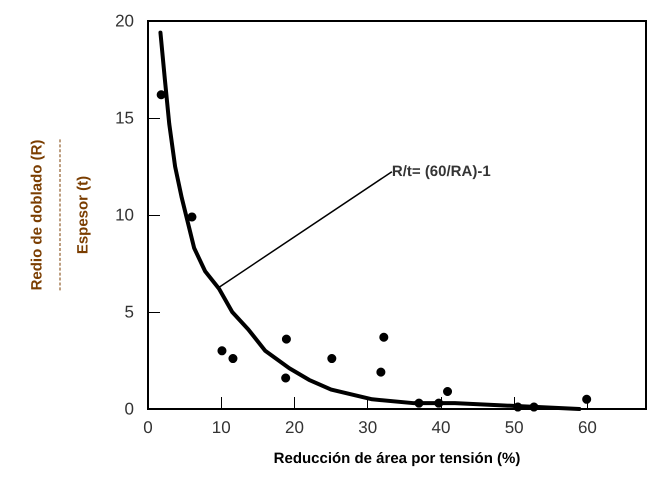 The width and height of the screenshot is (647, 481). Describe the element at coordinates (397, 458) in the screenshot. I see `x-axis-title: Reducción de área por tensión (%)` at that location.